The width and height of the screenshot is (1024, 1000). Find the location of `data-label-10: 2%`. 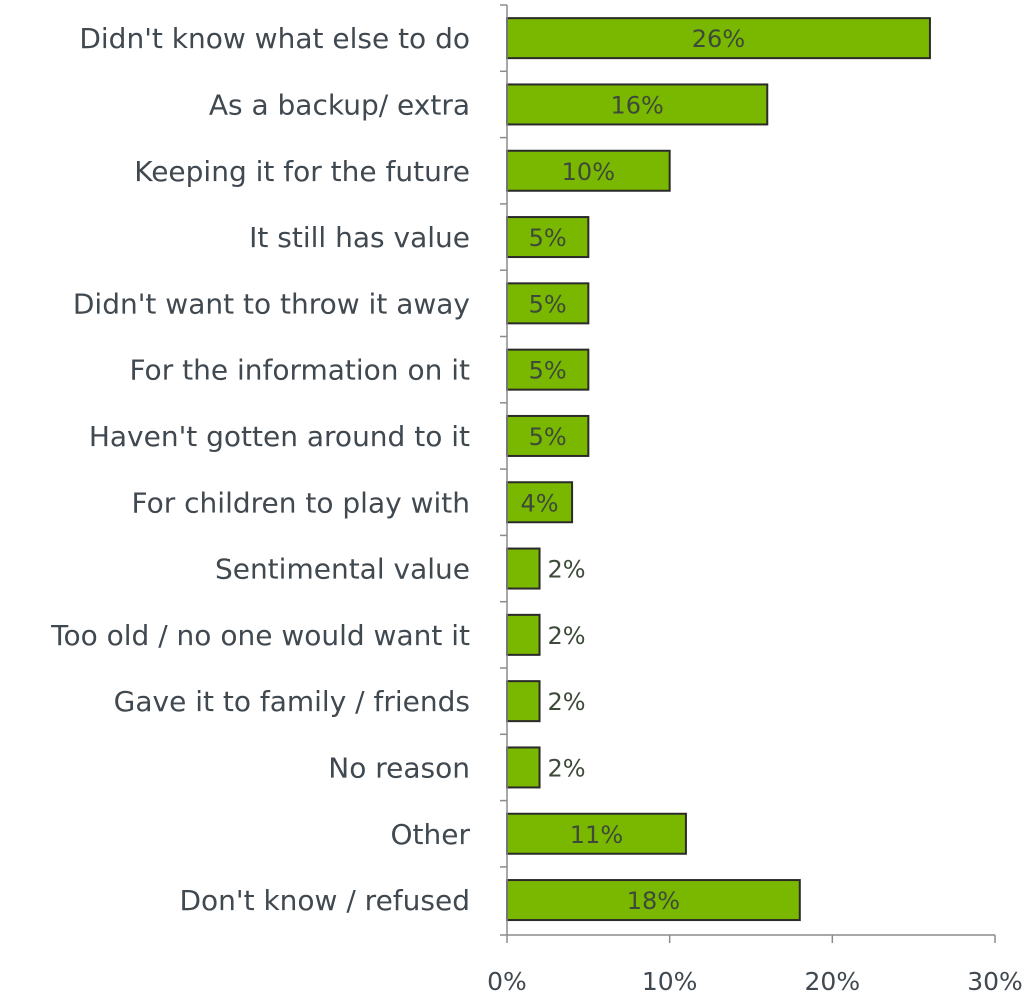

data-label-10: 2% is located at coordinates (567, 702).